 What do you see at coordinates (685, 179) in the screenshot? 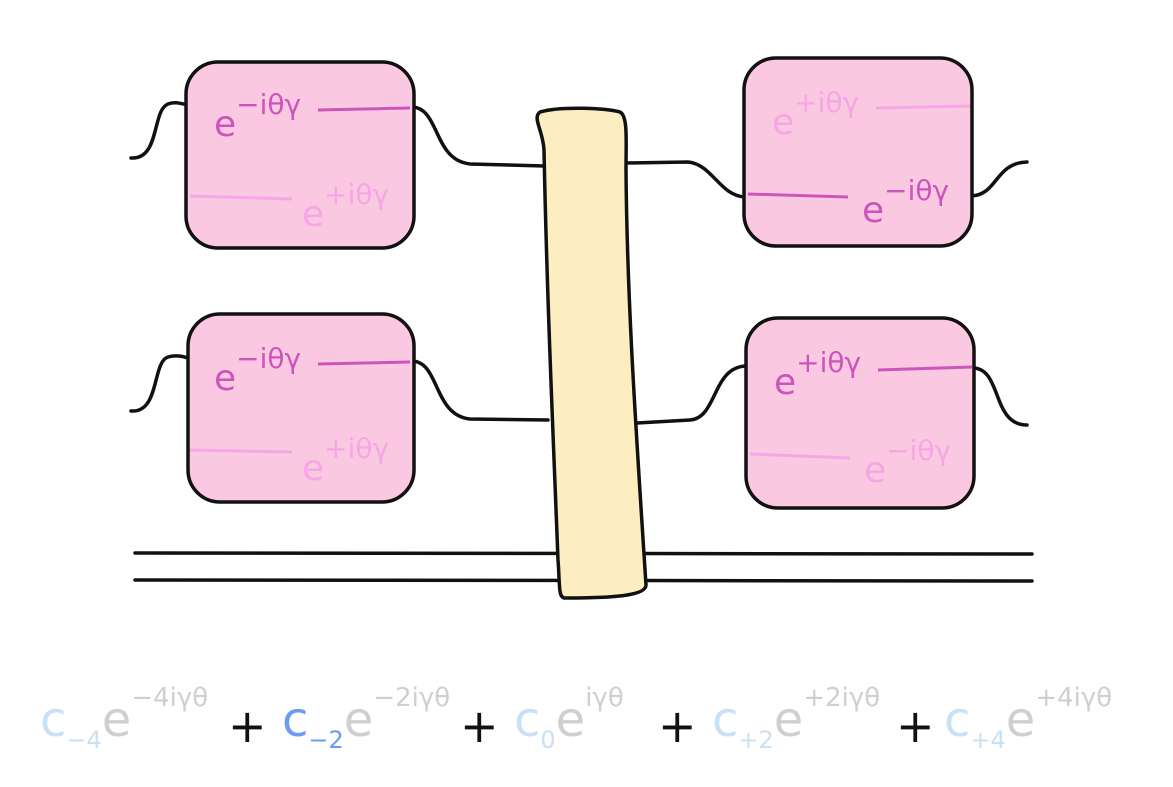
I see `wire-tr-left` at bounding box center [685, 179].